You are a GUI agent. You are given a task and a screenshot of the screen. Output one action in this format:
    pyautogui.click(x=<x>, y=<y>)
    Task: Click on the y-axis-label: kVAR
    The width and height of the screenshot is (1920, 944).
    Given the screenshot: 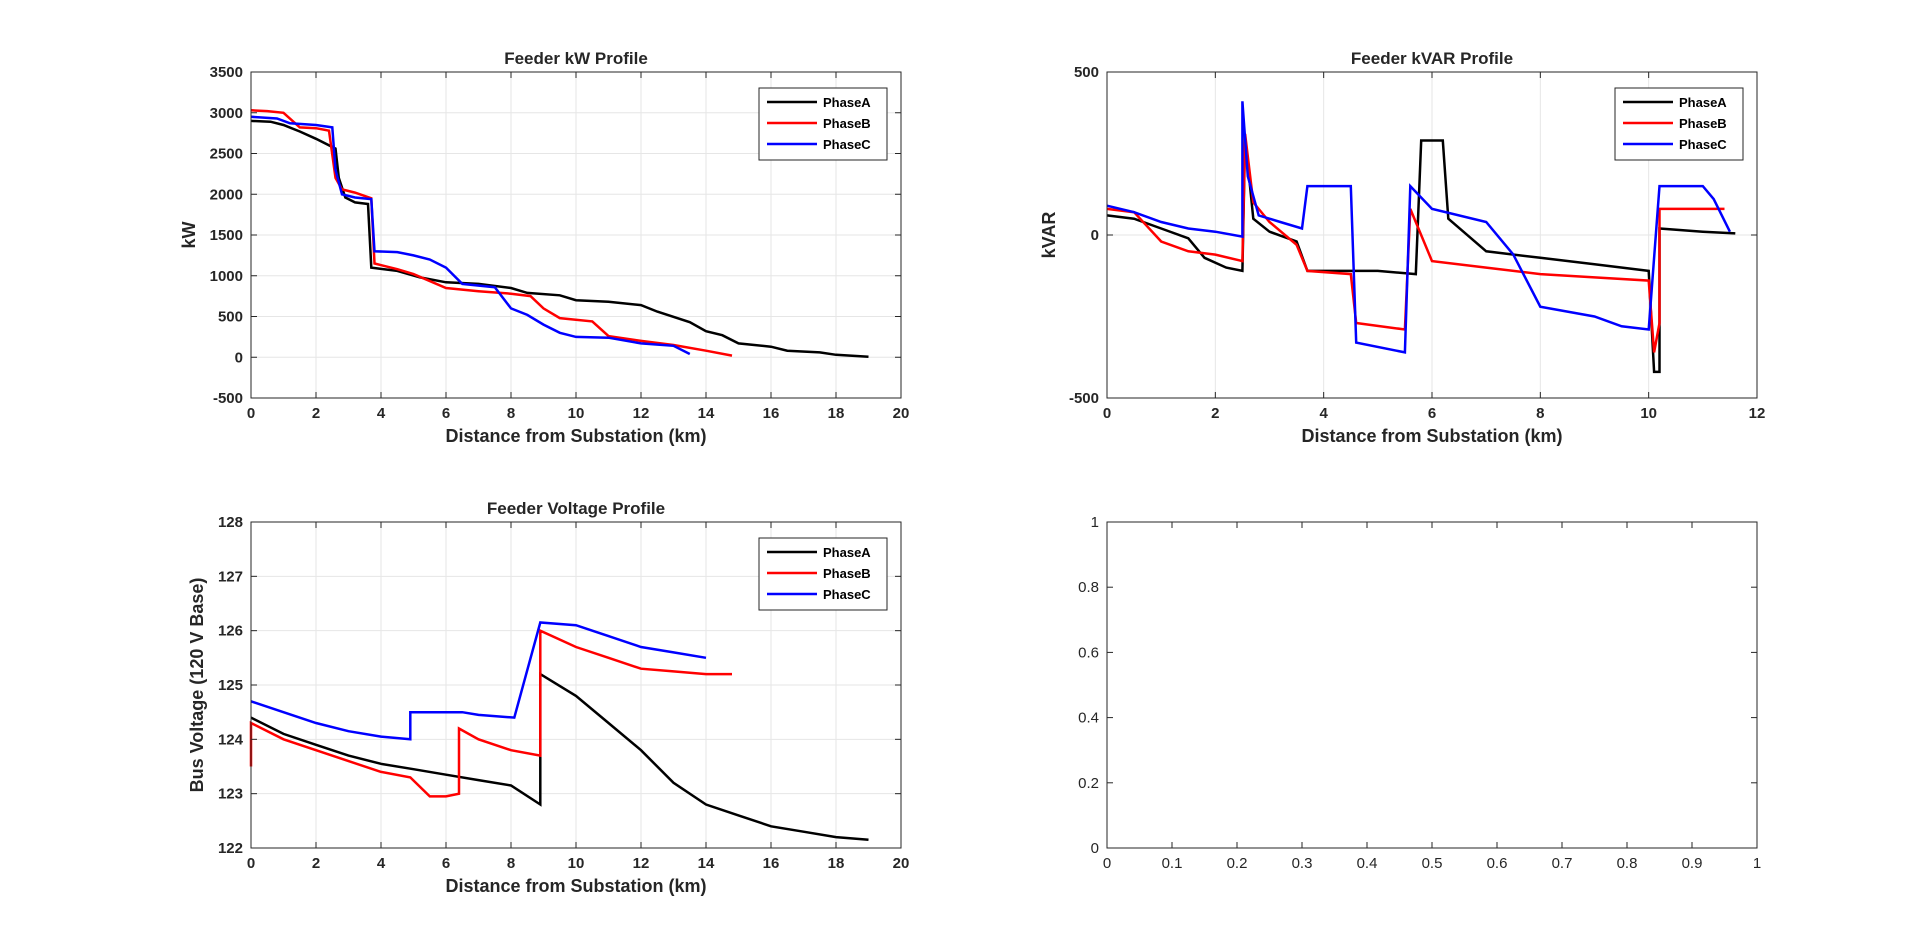 What is the action you would take?
    pyautogui.click(x=1049, y=235)
    